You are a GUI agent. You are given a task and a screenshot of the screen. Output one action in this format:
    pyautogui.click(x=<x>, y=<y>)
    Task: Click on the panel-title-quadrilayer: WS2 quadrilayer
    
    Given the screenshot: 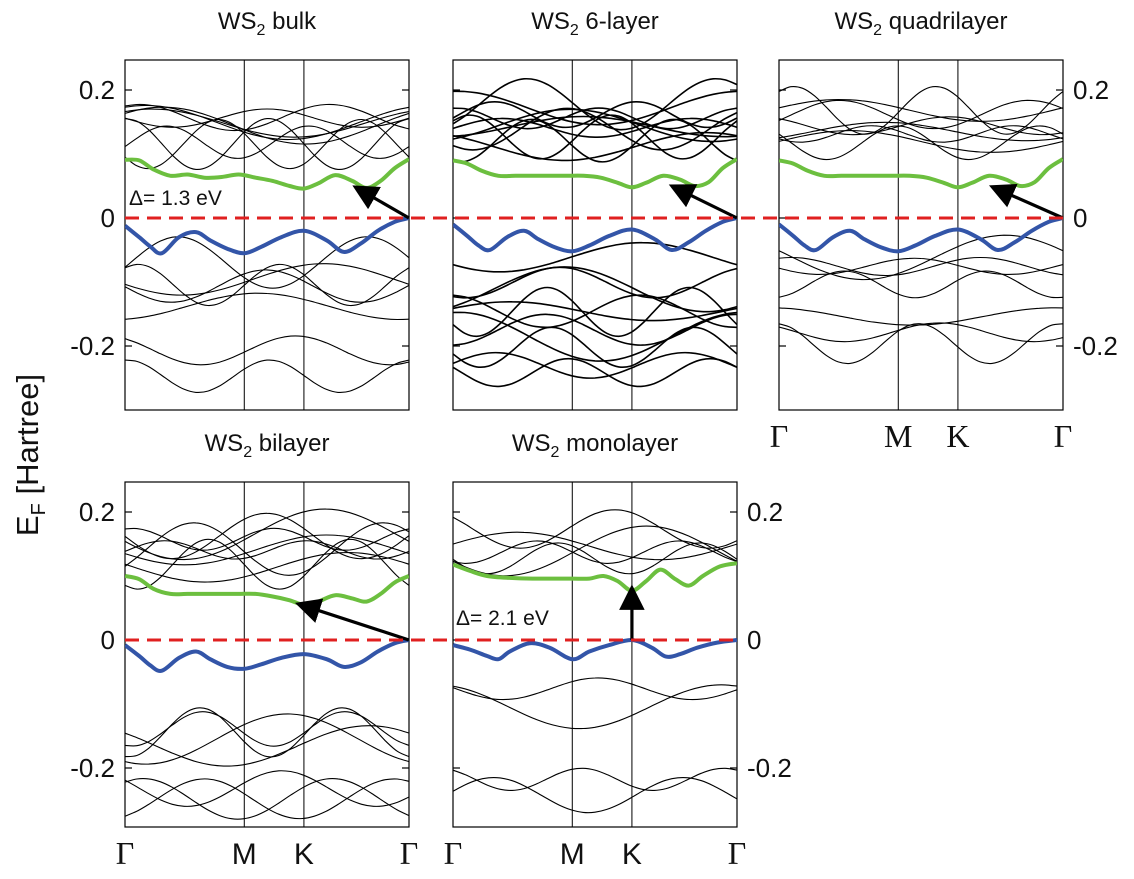 What is the action you would take?
    pyautogui.click(x=921, y=23)
    